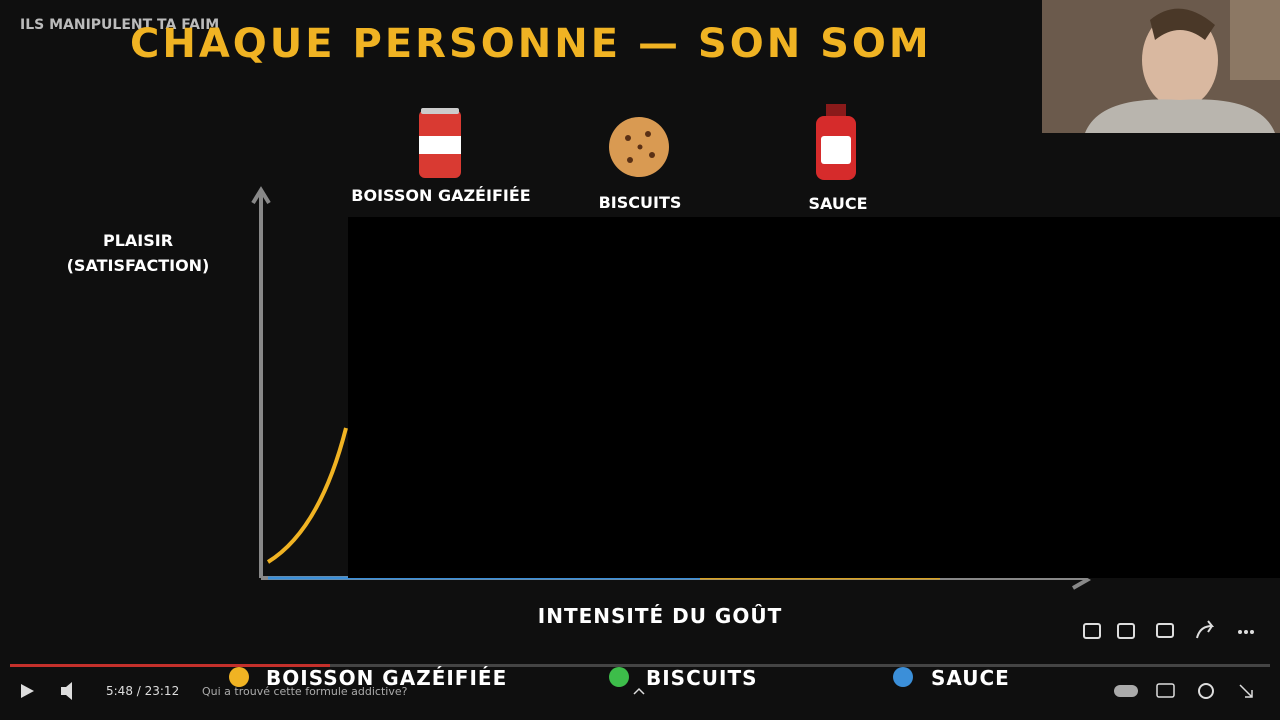 Image resolution: width=1280 pixels, height=720 pixels. Describe the element at coordinates (305, 691) in the screenshot. I see `chapter-title: Qui a trouvé cette formule addictive?` at that location.